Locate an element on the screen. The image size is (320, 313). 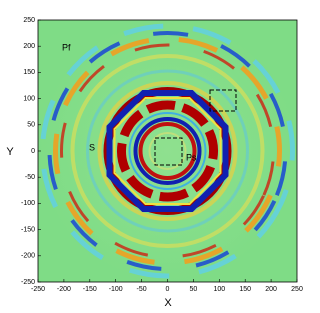
x-tick-label: -100 is located at coordinates (116, 289).